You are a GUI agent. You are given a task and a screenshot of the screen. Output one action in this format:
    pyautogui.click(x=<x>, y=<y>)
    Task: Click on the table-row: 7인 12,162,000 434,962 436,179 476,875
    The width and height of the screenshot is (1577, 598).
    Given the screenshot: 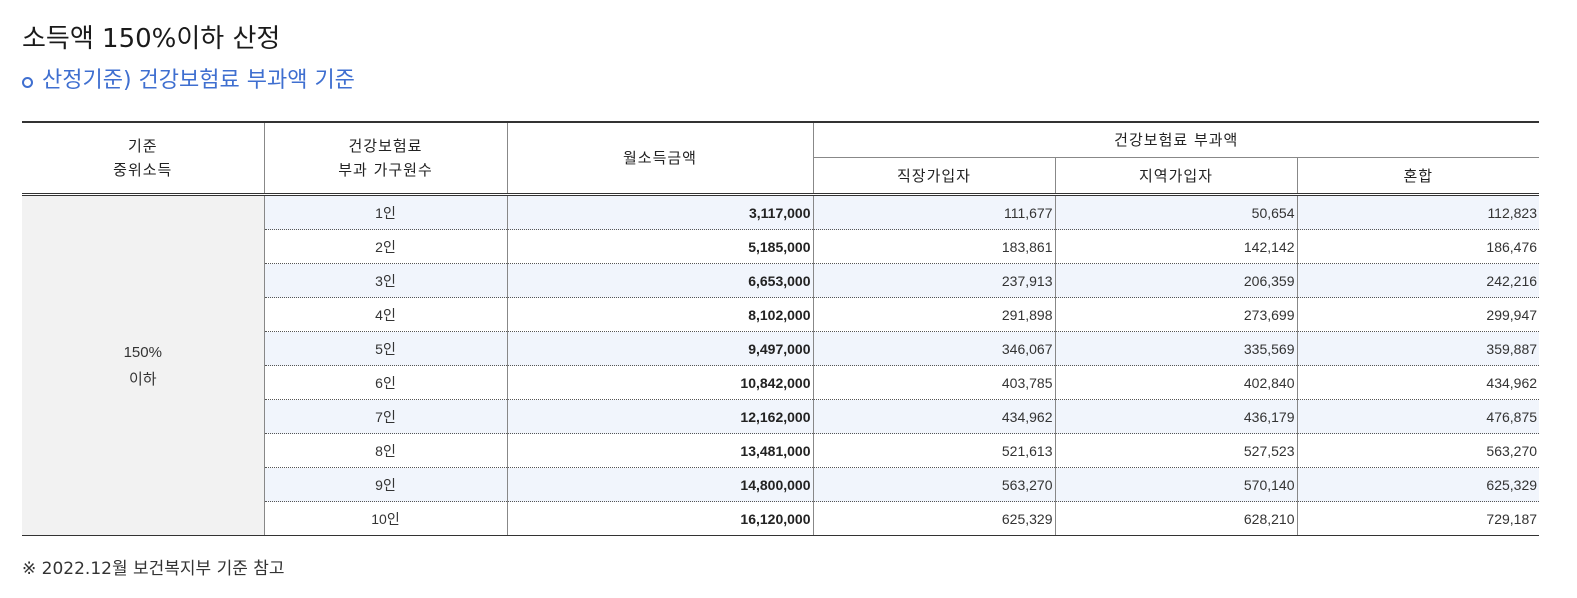 What is the action you would take?
    pyautogui.click(x=781, y=416)
    